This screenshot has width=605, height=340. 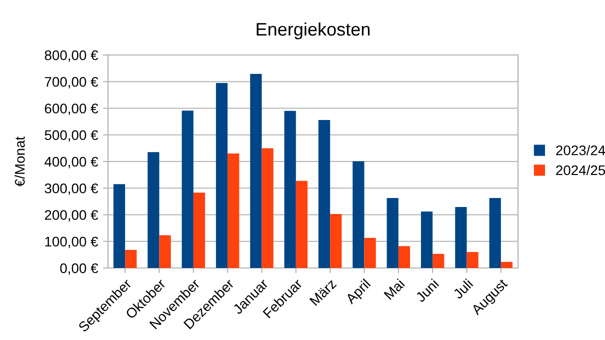 I want to click on y-tick-label: 100,00 €, so click(x=71, y=242).